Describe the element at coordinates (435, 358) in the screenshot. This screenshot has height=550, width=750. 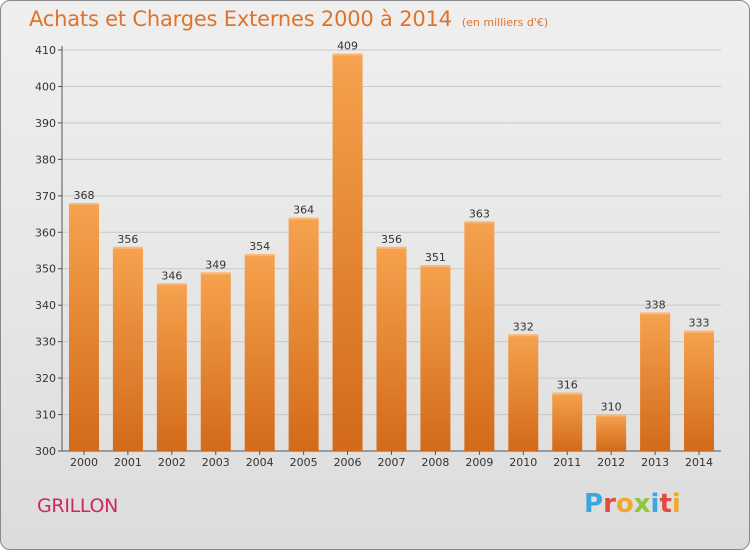
I see `bar-2008` at that location.